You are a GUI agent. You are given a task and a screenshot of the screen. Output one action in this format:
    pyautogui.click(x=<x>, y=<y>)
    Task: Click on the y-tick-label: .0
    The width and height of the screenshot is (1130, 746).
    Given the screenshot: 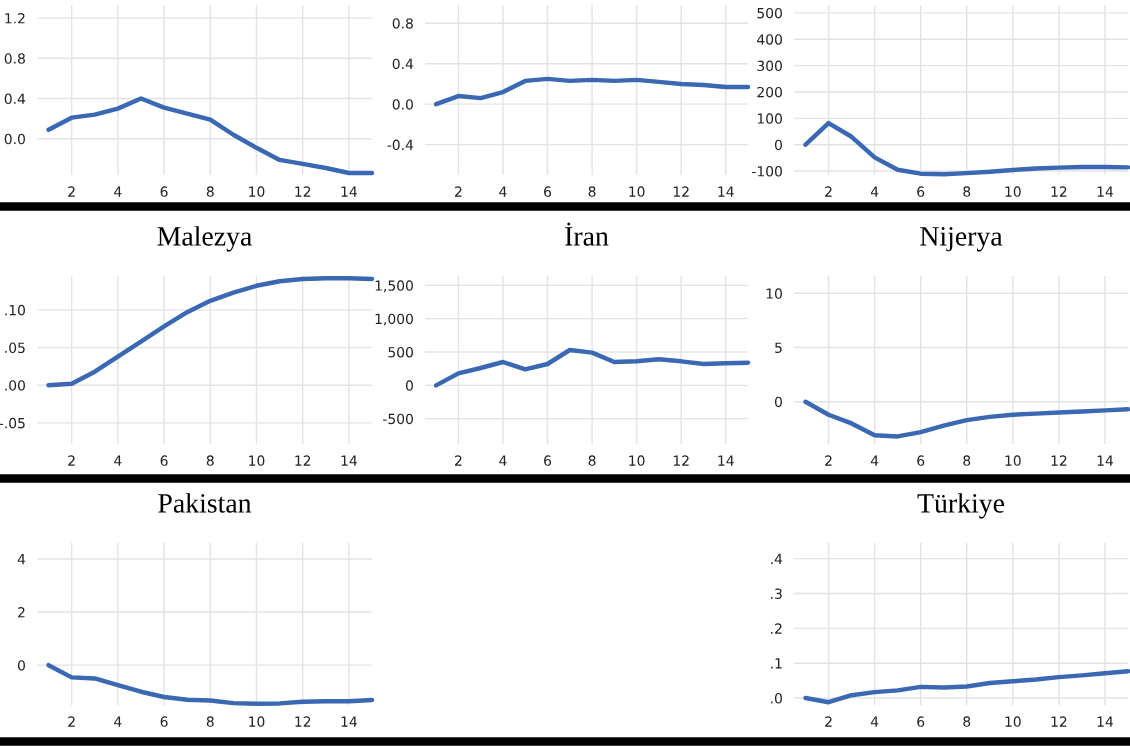 What is the action you would take?
    pyautogui.click(x=776, y=698)
    